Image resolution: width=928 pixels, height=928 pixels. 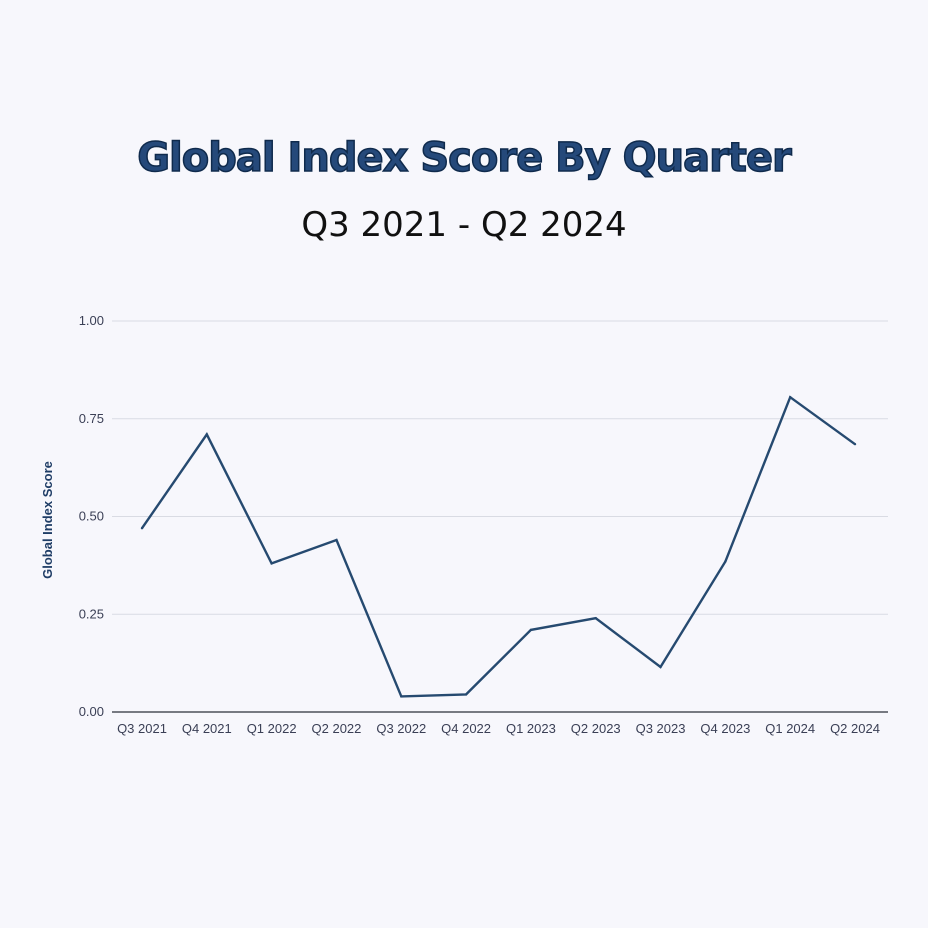 What do you see at coordinates (725, 728) in the screenshot?
I see `x-tick-label: Q4 2023` at bounding box center [725, 728].